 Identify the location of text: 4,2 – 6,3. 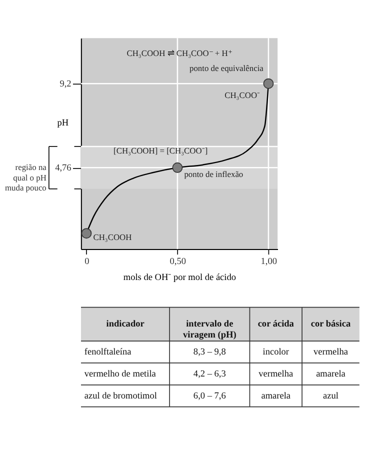
(209, 374).